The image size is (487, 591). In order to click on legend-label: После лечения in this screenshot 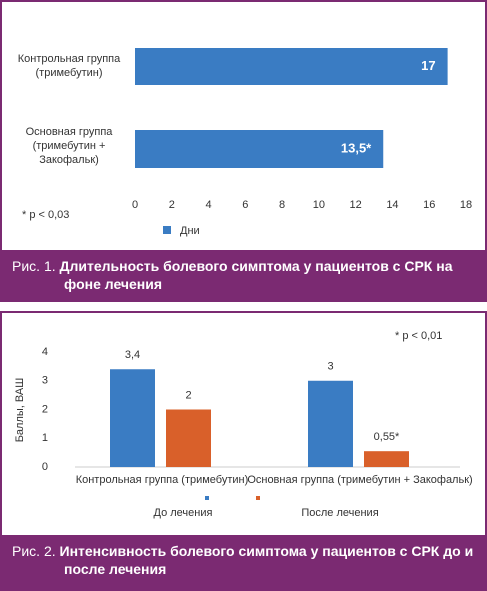, I will do `click(339, 513)`.